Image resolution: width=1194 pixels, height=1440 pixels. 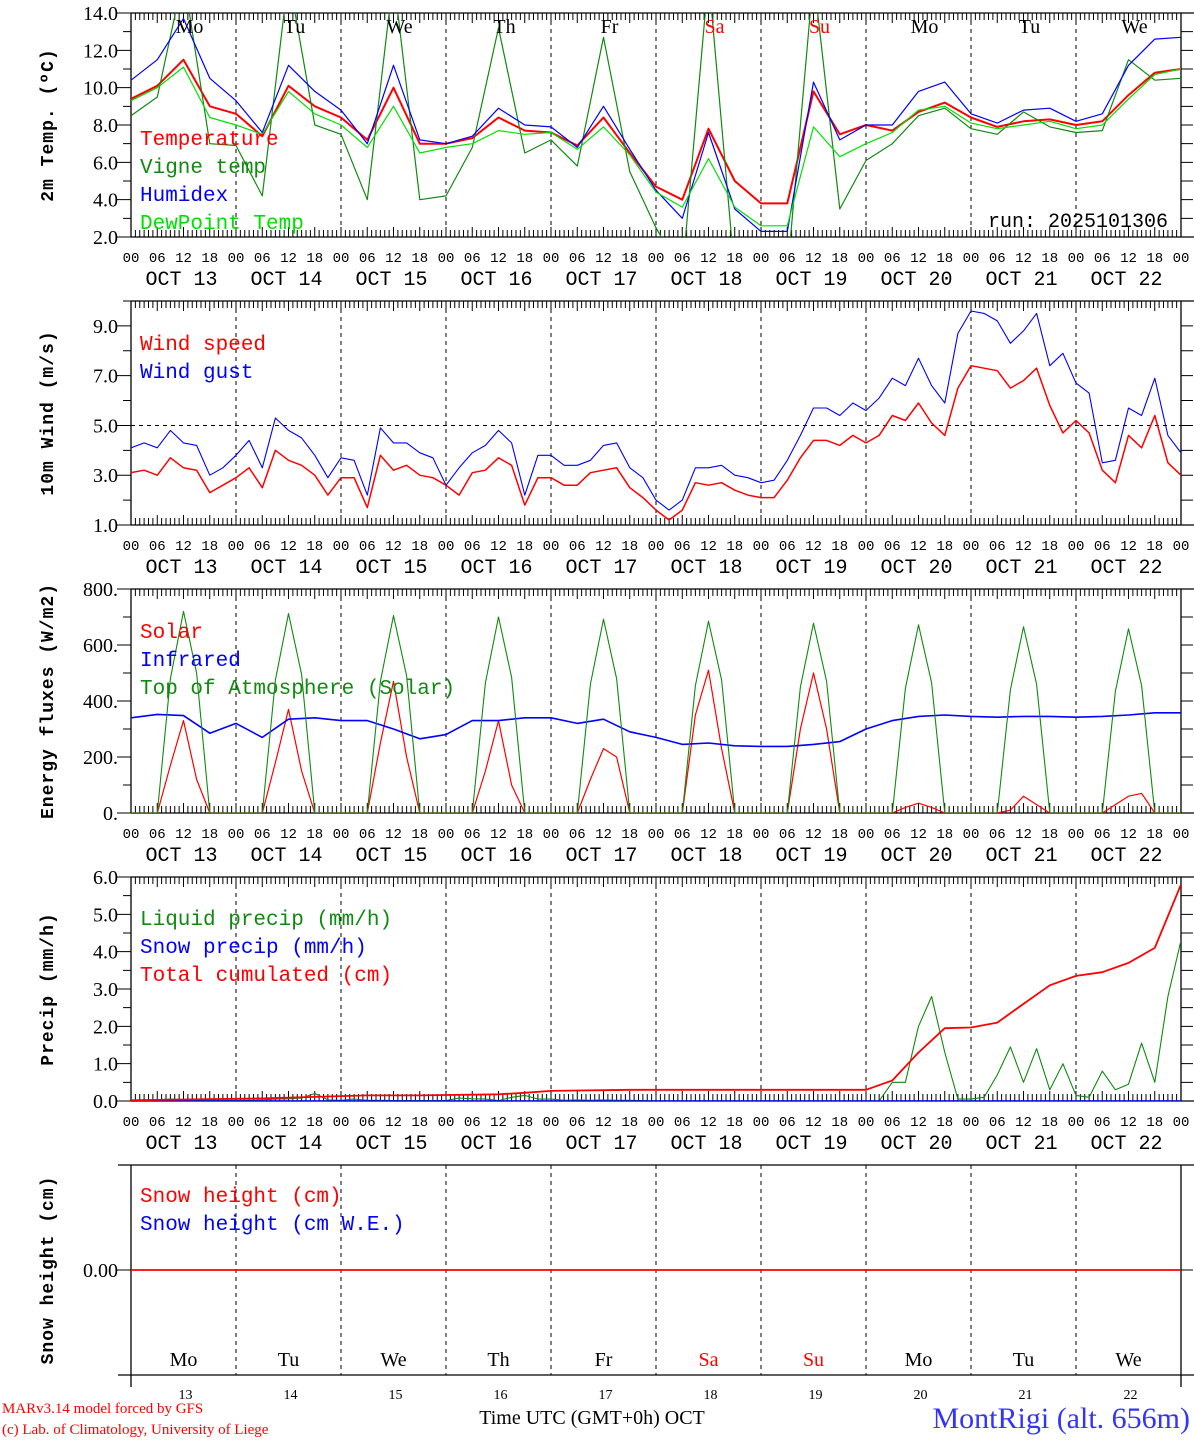 I want to click on y-tick-label: 9.0, so click(x=105, y=327).